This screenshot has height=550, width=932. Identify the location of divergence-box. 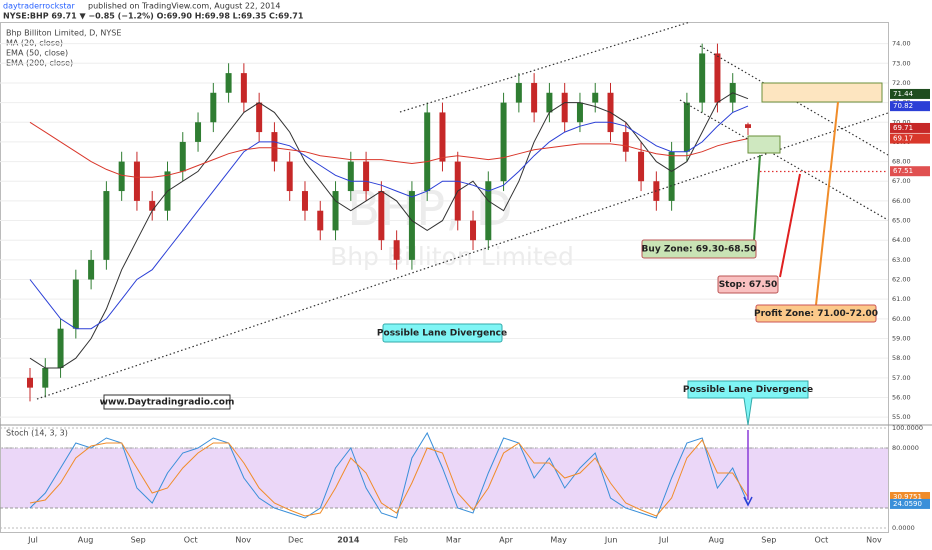
(442, 333).